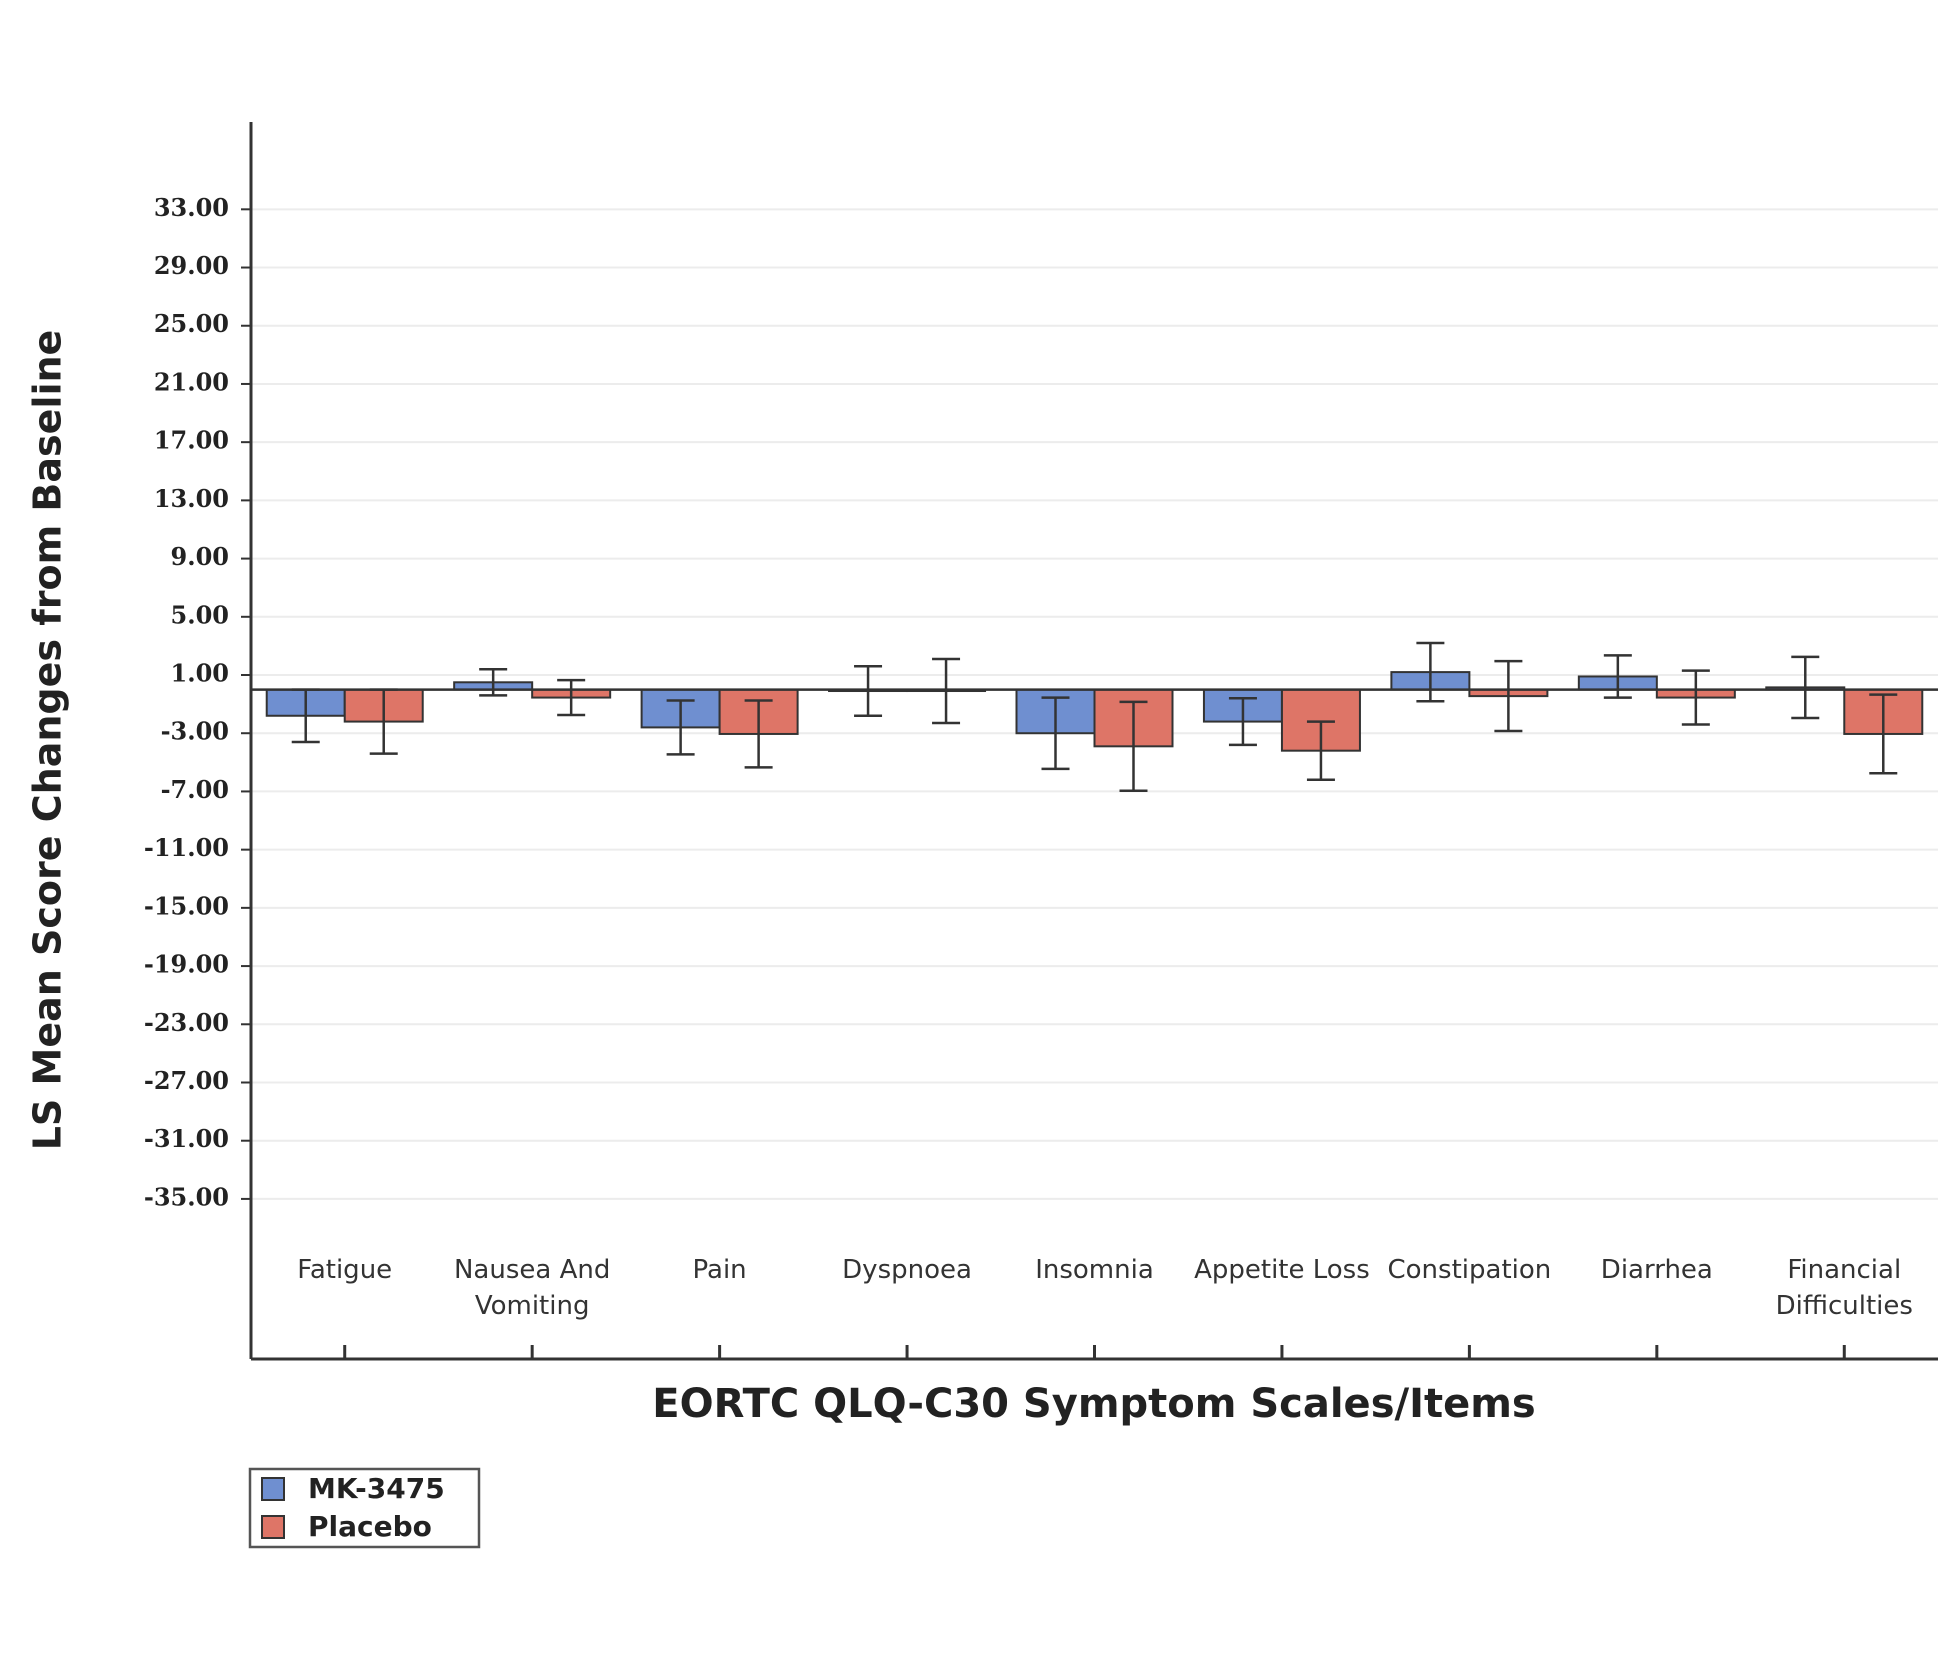 This screenshot has height=1672, width=1951. What do you see at coordinates (719, 1270) in the screenshot?
I see `x-tick-label: Pain` at bounding box center [719, 1270].